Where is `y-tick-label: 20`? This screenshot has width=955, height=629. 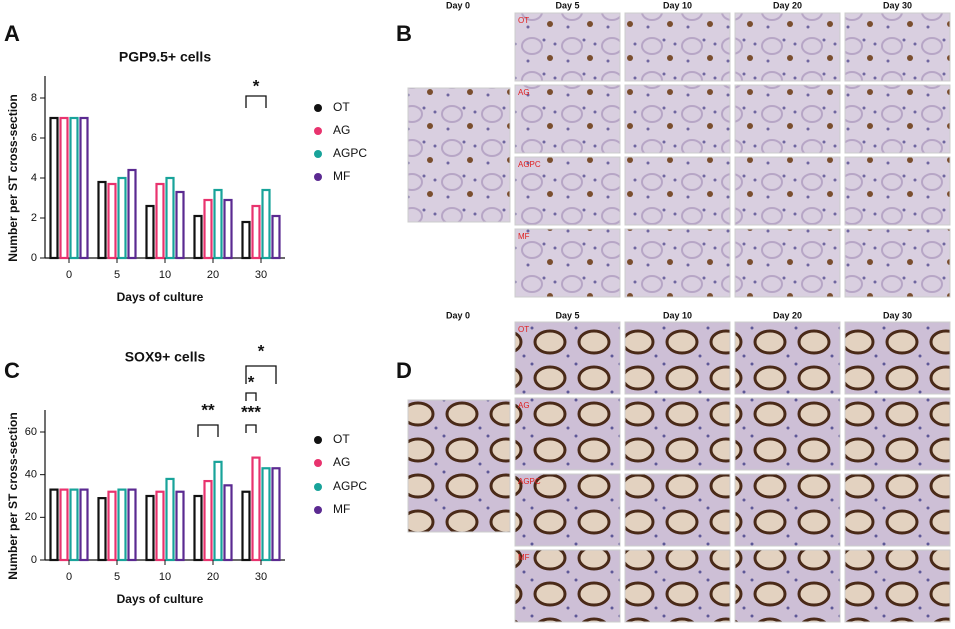
y-tick-label: 20 is located at coordinates (31, 517).